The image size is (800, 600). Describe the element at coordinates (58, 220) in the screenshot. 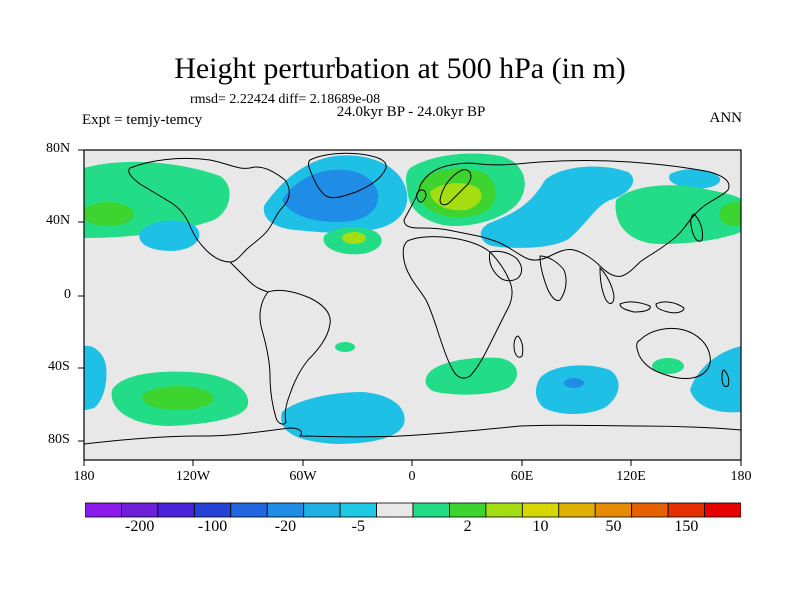

I see `lat-label-40n: 40N` at that location.